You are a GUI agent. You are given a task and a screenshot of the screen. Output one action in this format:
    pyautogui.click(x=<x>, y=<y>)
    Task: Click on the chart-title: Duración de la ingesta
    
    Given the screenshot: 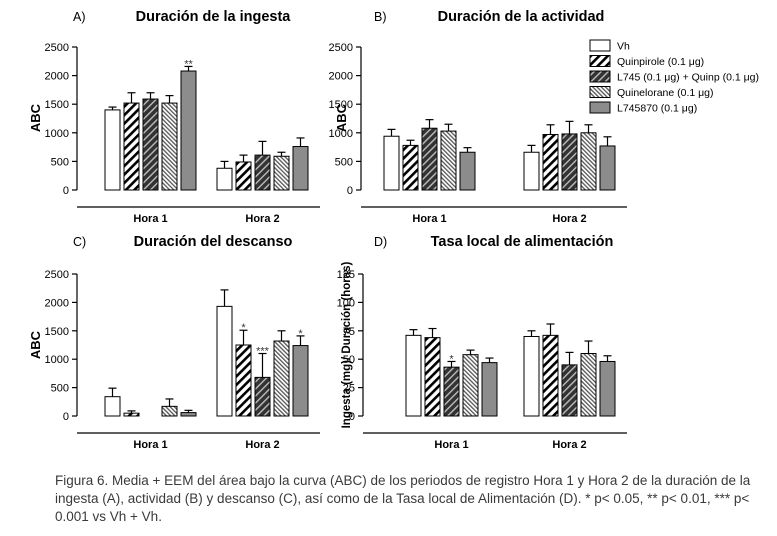 What is the action you would take?
    pyautogui.click(x=214, y=17)
    